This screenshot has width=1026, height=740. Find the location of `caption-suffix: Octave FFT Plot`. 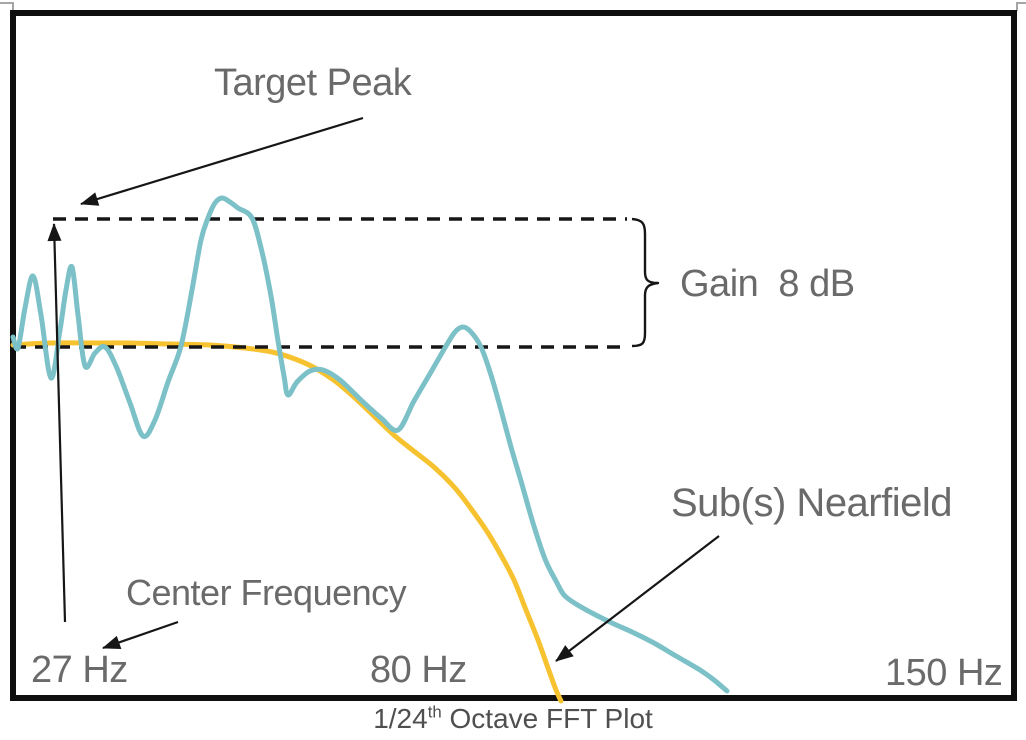

caption-suffix: Octave FFT Plot is located at coordinates (547, 718).